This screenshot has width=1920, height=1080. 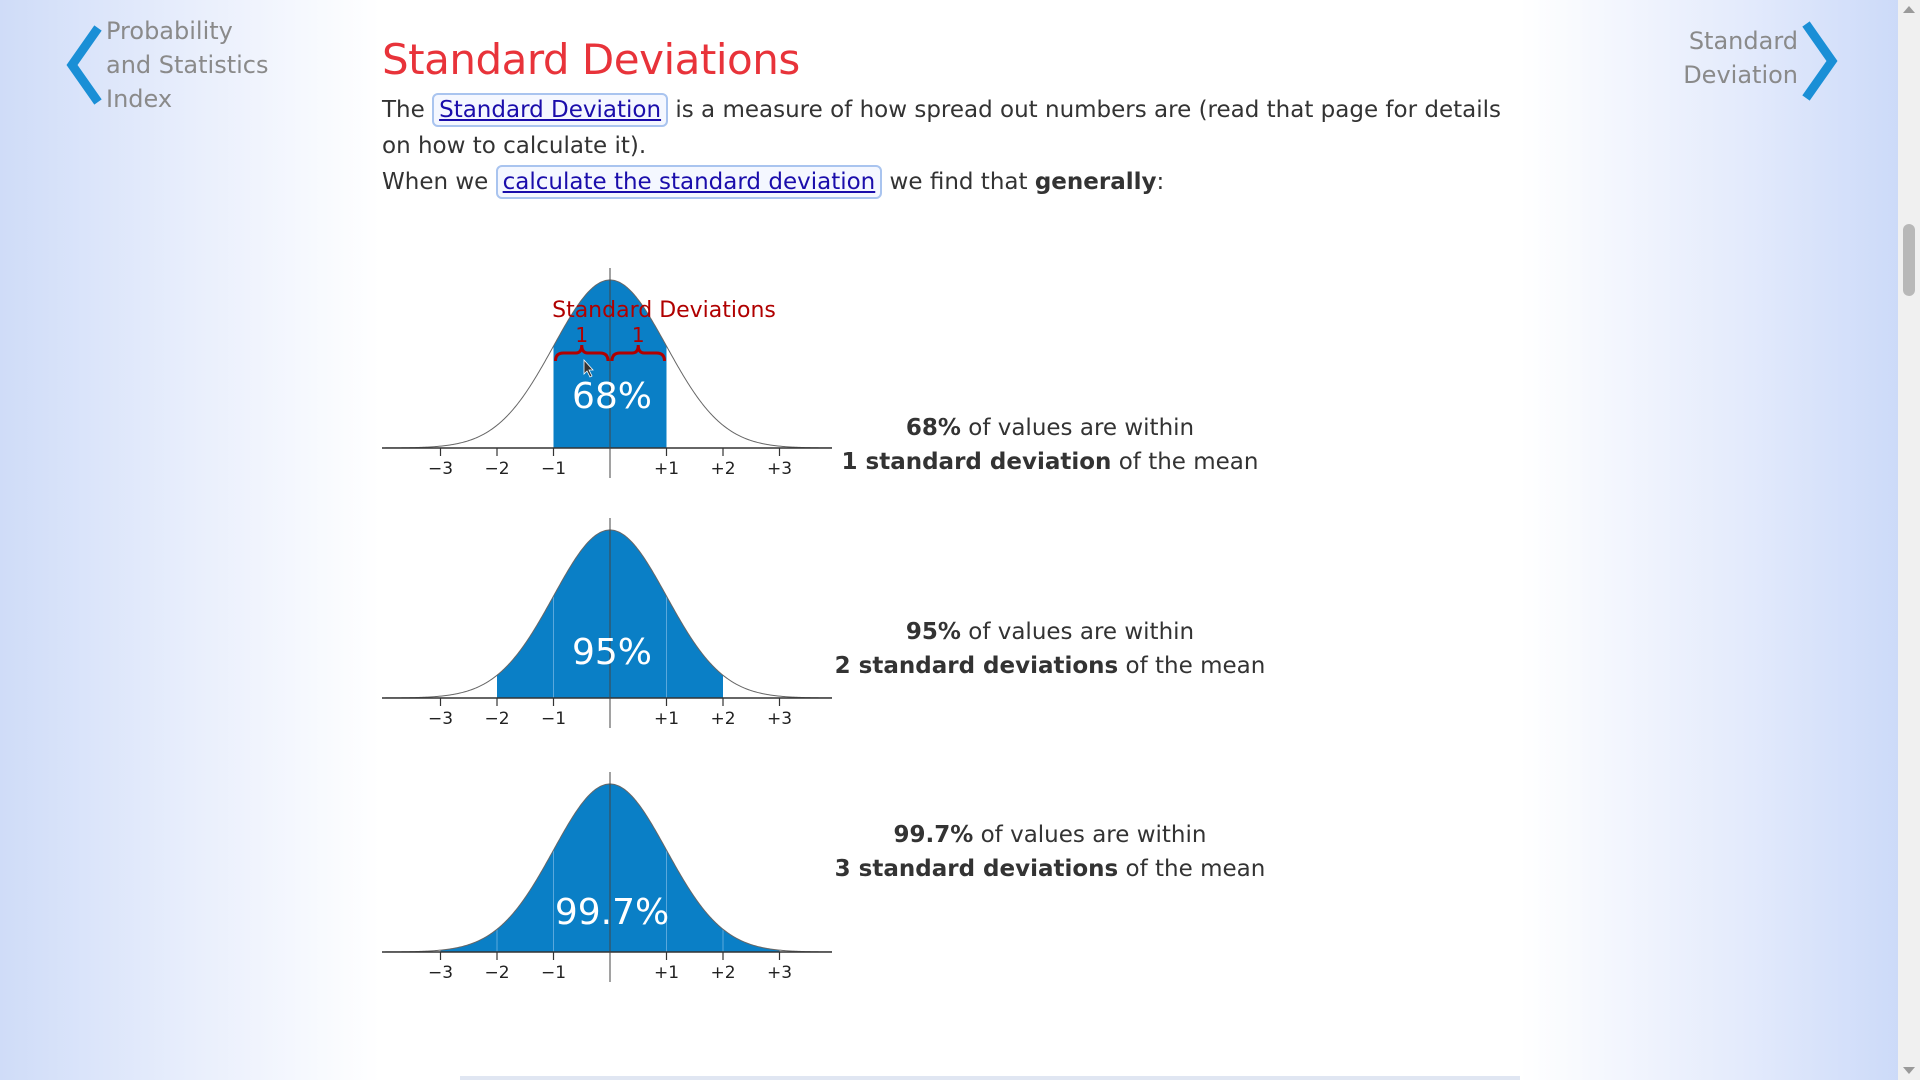 What do you see at coordinates (550, 110) in the screenshot?
I see `standard-deviation-link: Standard Deviation` at bounding box center [550, 110].